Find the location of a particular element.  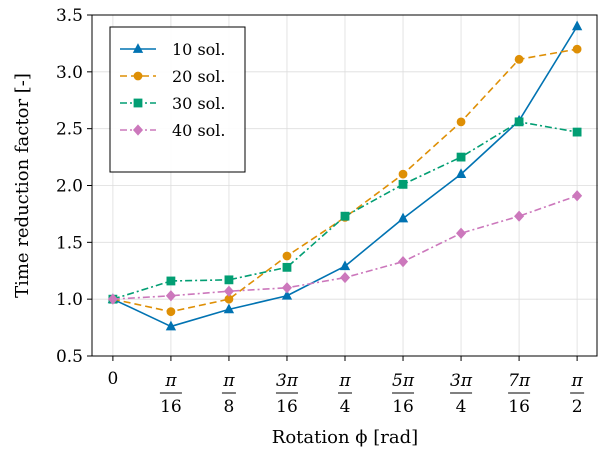

x-tick-denominator: 2 is located at coordinates (577, 407).